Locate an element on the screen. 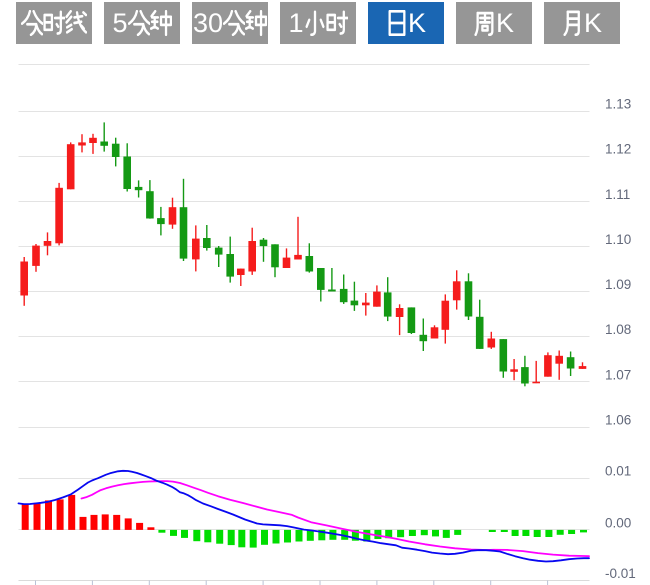  svg-text: -0.01 is located at coordinates (620, 573).